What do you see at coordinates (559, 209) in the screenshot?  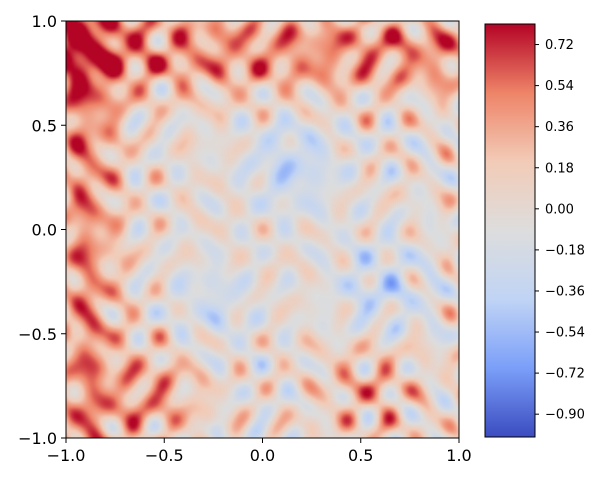 I see `colorbar-tick-label: 0.00` at bounding box center [559, 209].